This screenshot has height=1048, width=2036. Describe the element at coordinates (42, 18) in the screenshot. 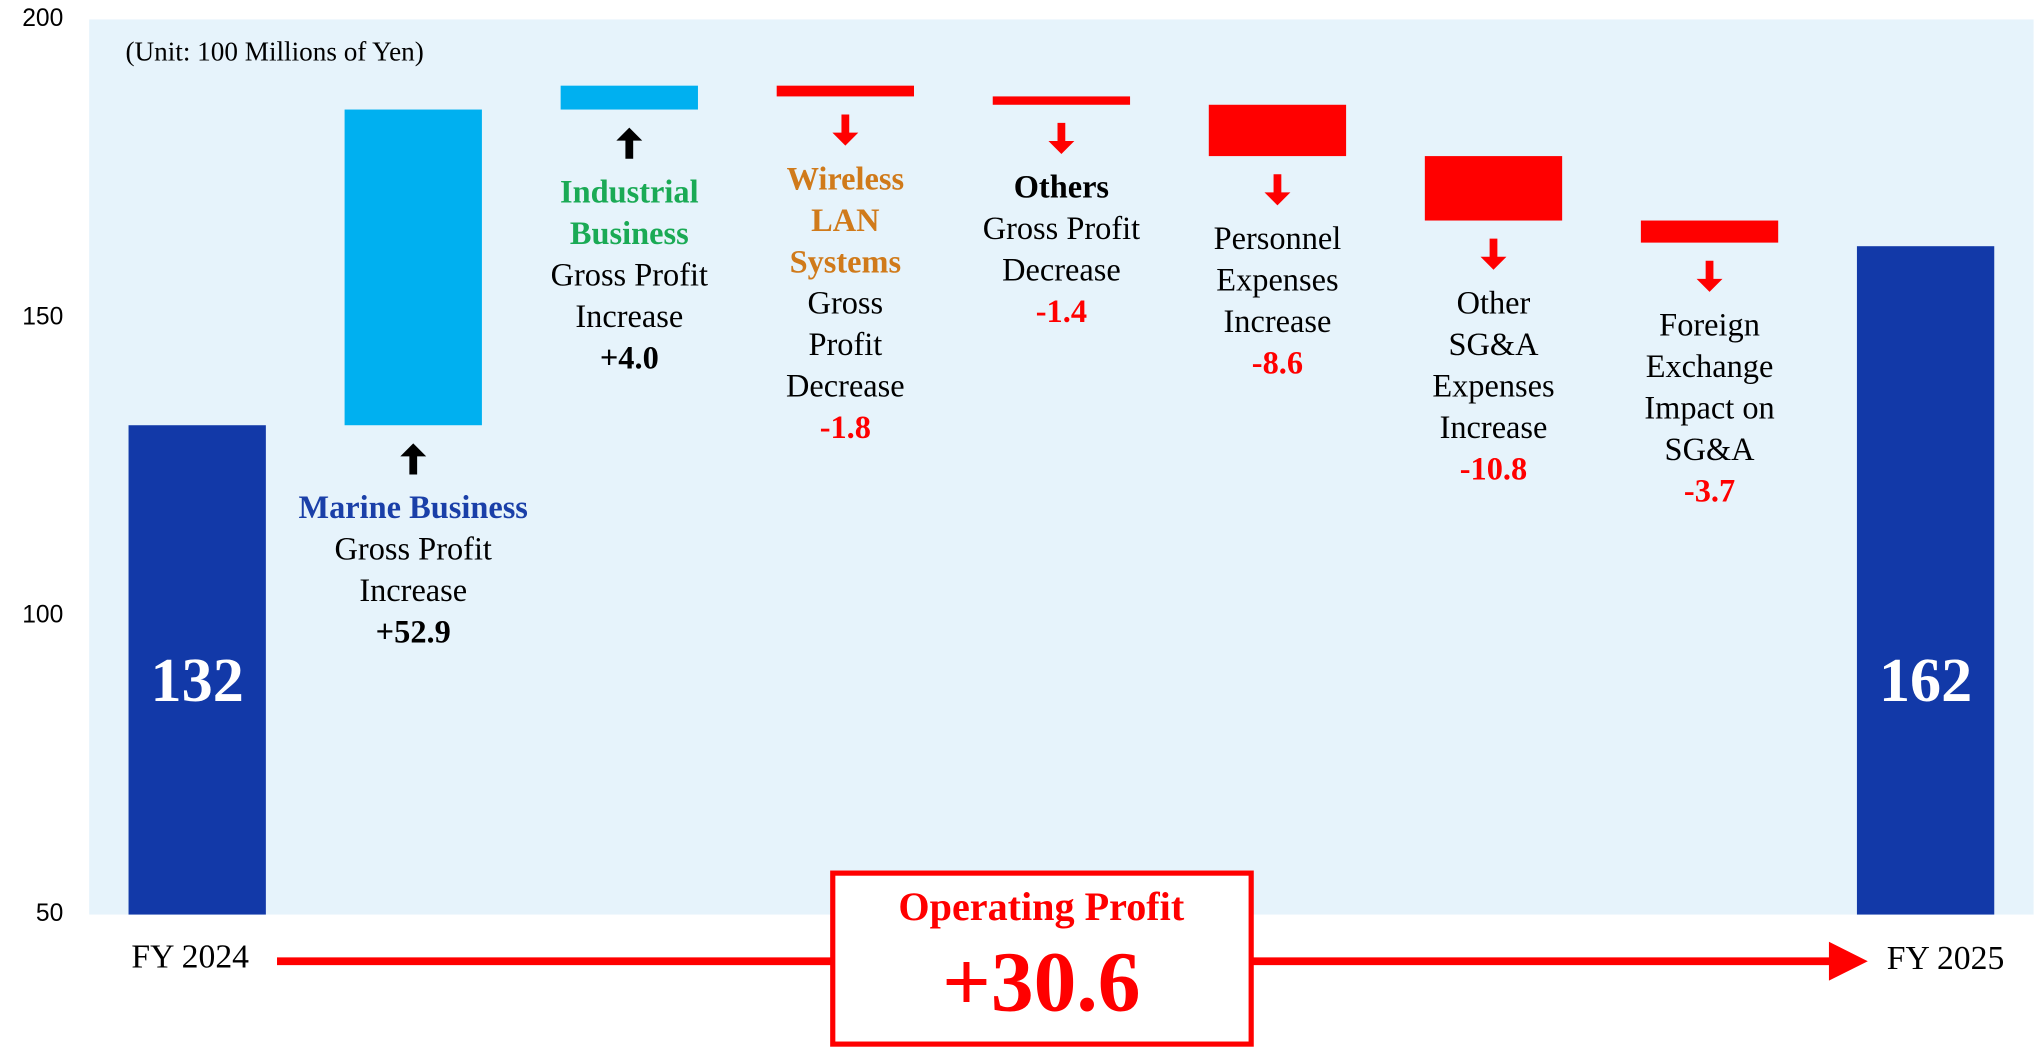

I see `y-tick-label: 200` at that location.